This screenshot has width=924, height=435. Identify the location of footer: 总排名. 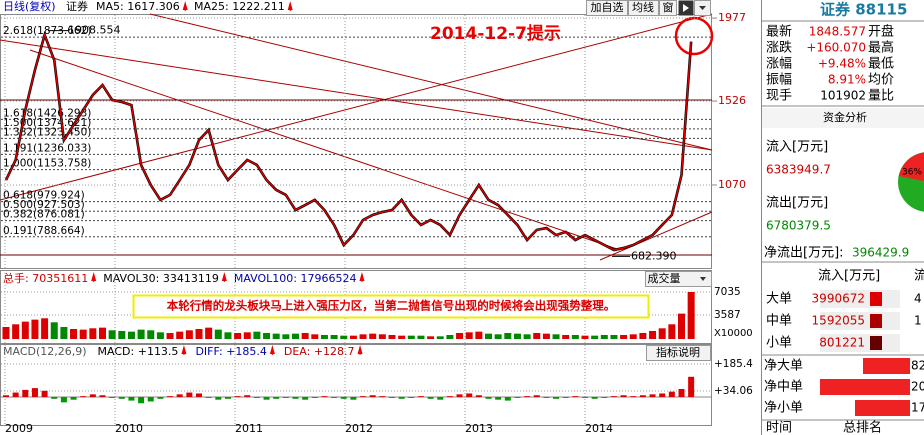
(862, 427).